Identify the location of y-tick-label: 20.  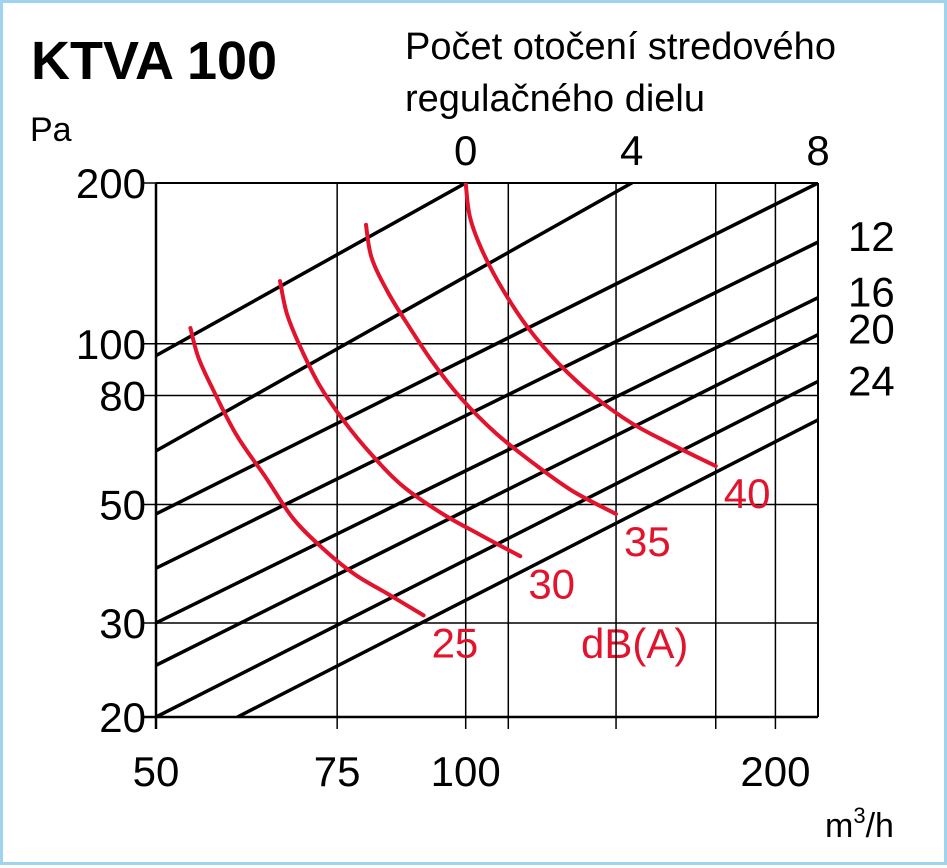
(122, 717).